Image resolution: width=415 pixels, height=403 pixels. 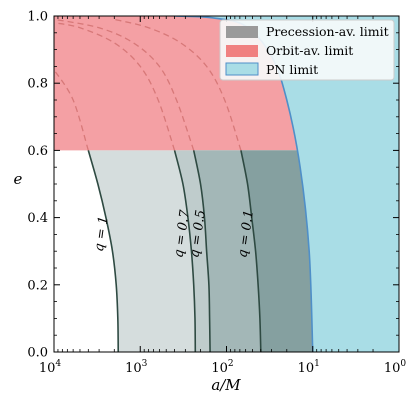 I want to click on legend-swatch-precession, so click(x=242, y=32).